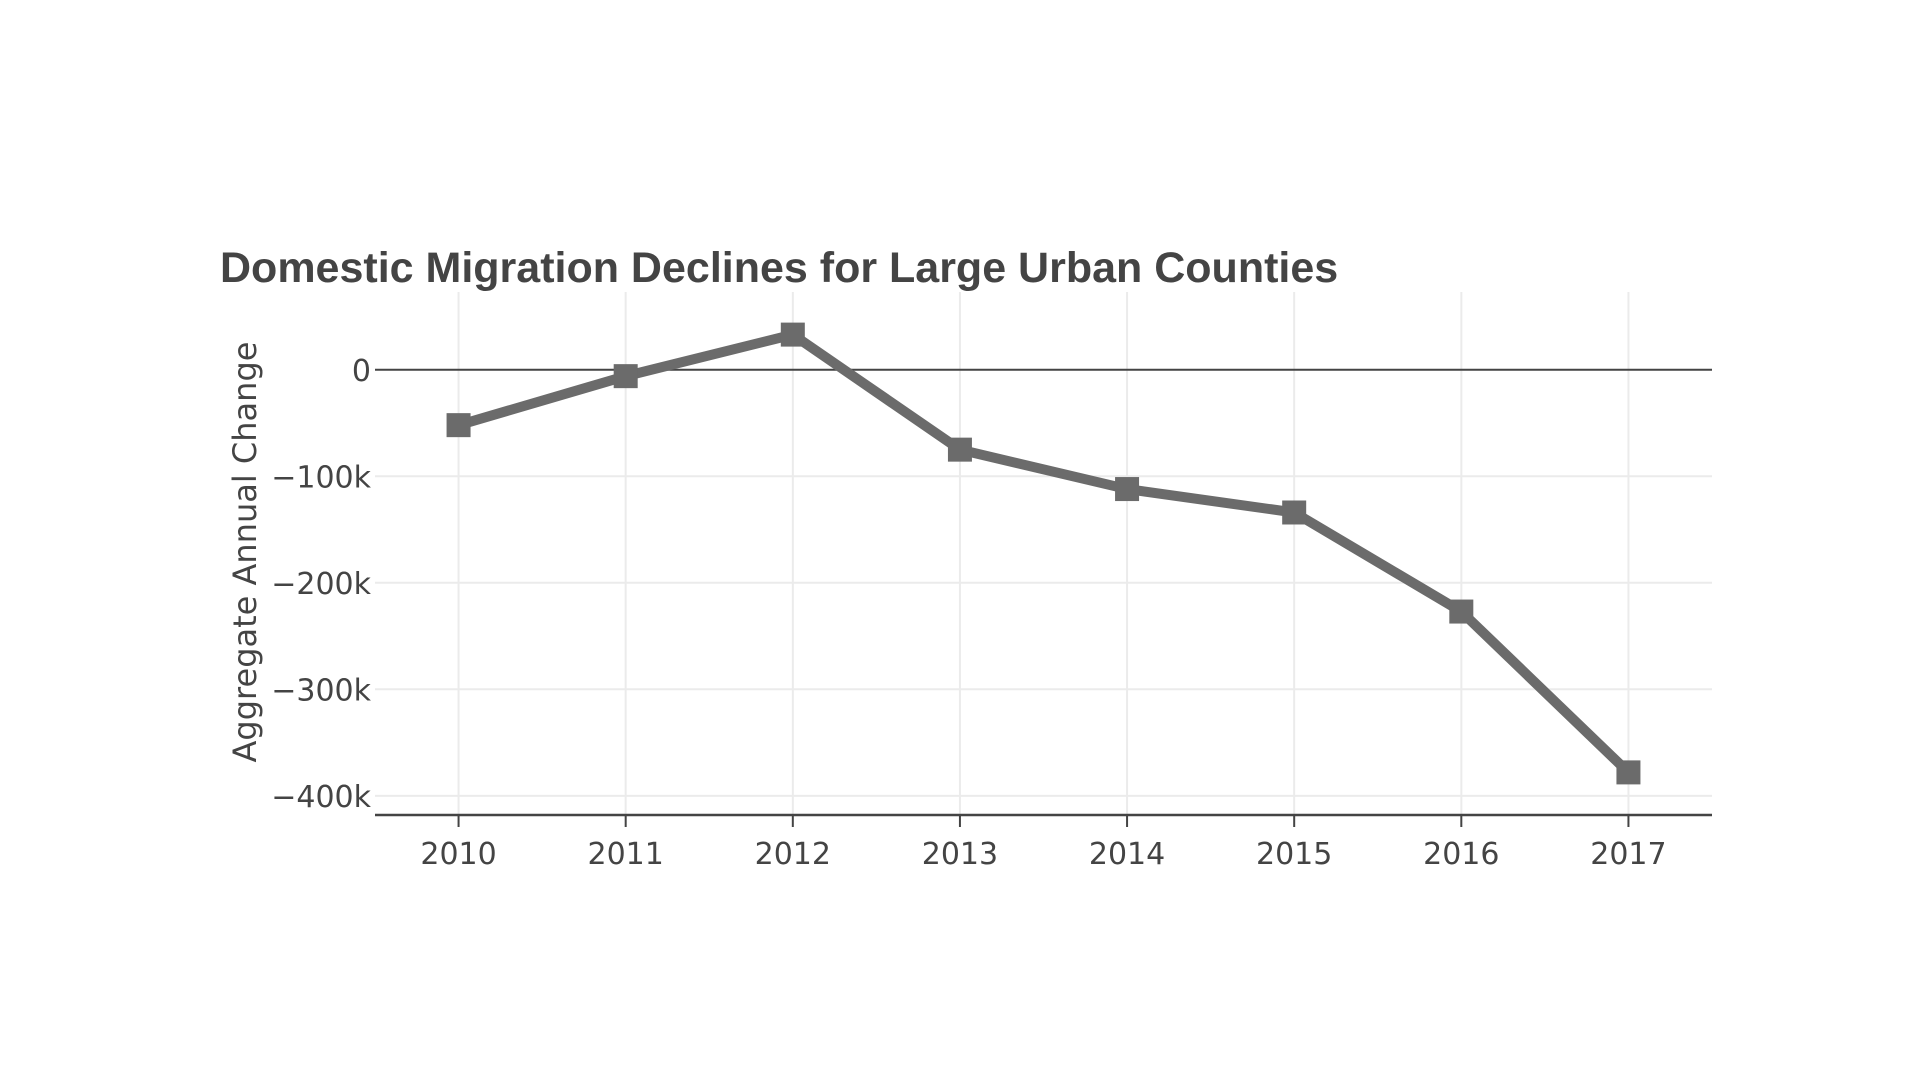 The image size is (1916, 1072). I want to click on y-tick-label: 0, so click(361, 371).